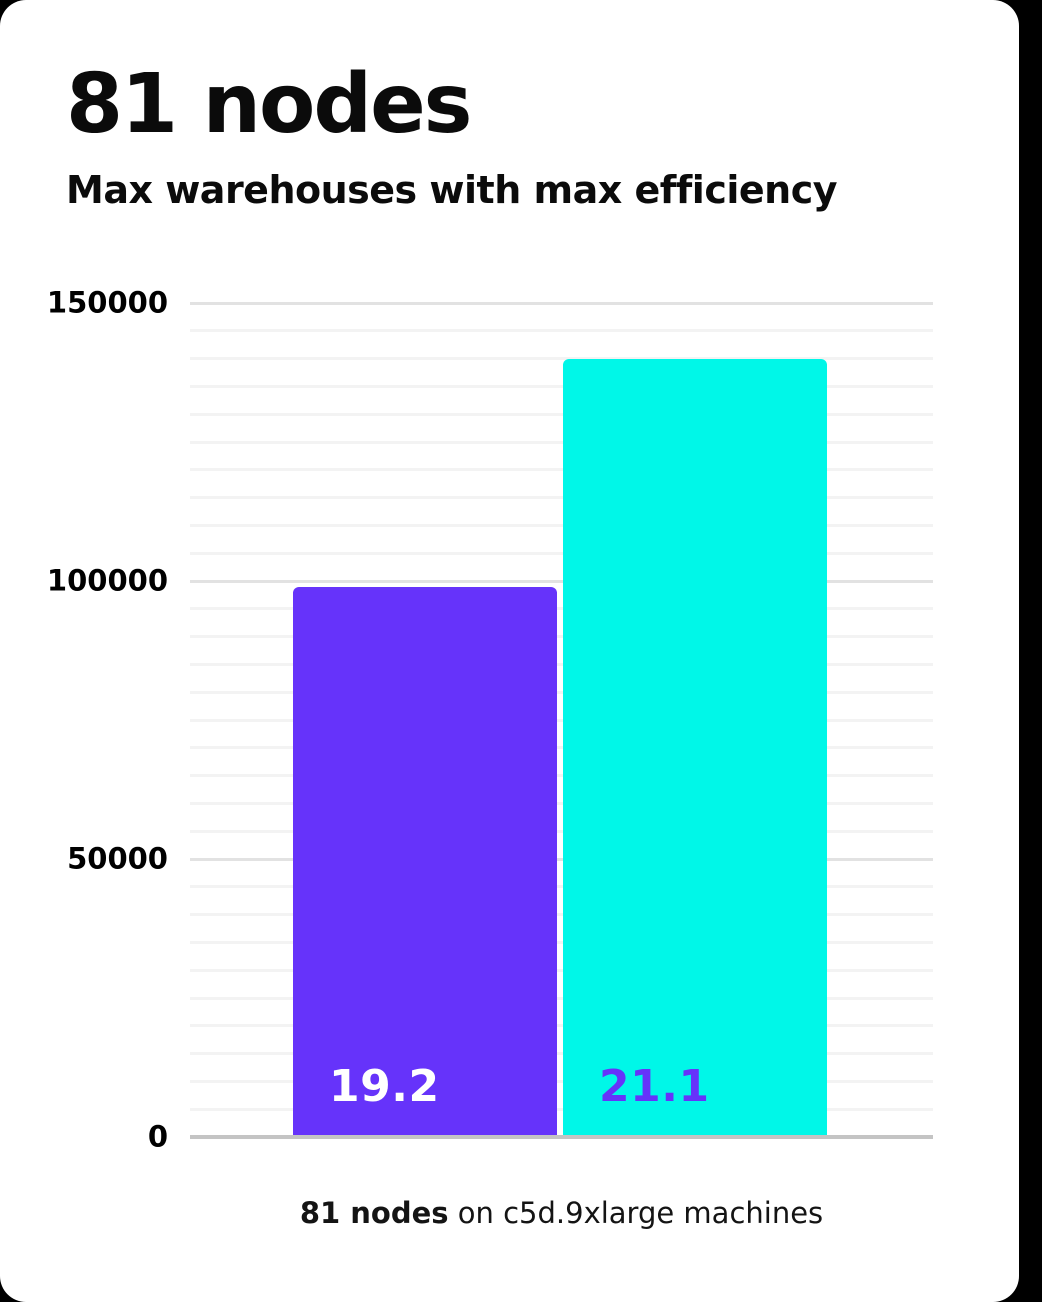 The image size is (1042, 1302). Describe the element at coordinates (107, 302) in the screenshot. I see `y-tick-label: 150000` at that location.